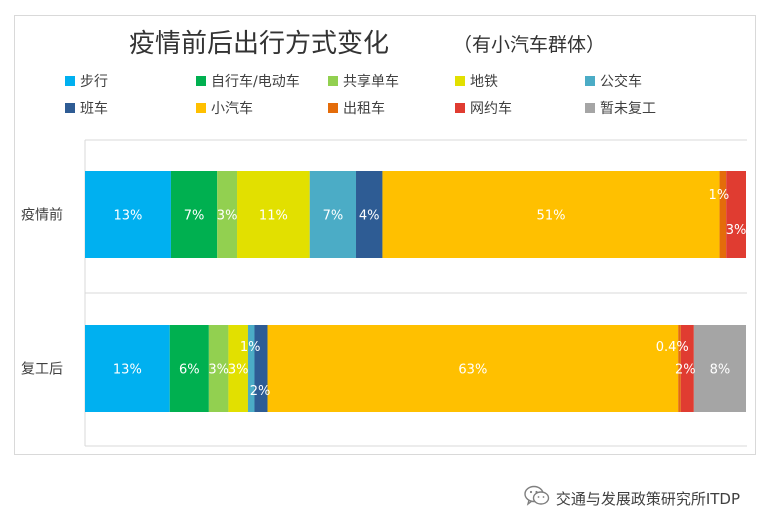 The image size is (772, 524). I want to click on legend-item: 地铁, so click(476, 82).